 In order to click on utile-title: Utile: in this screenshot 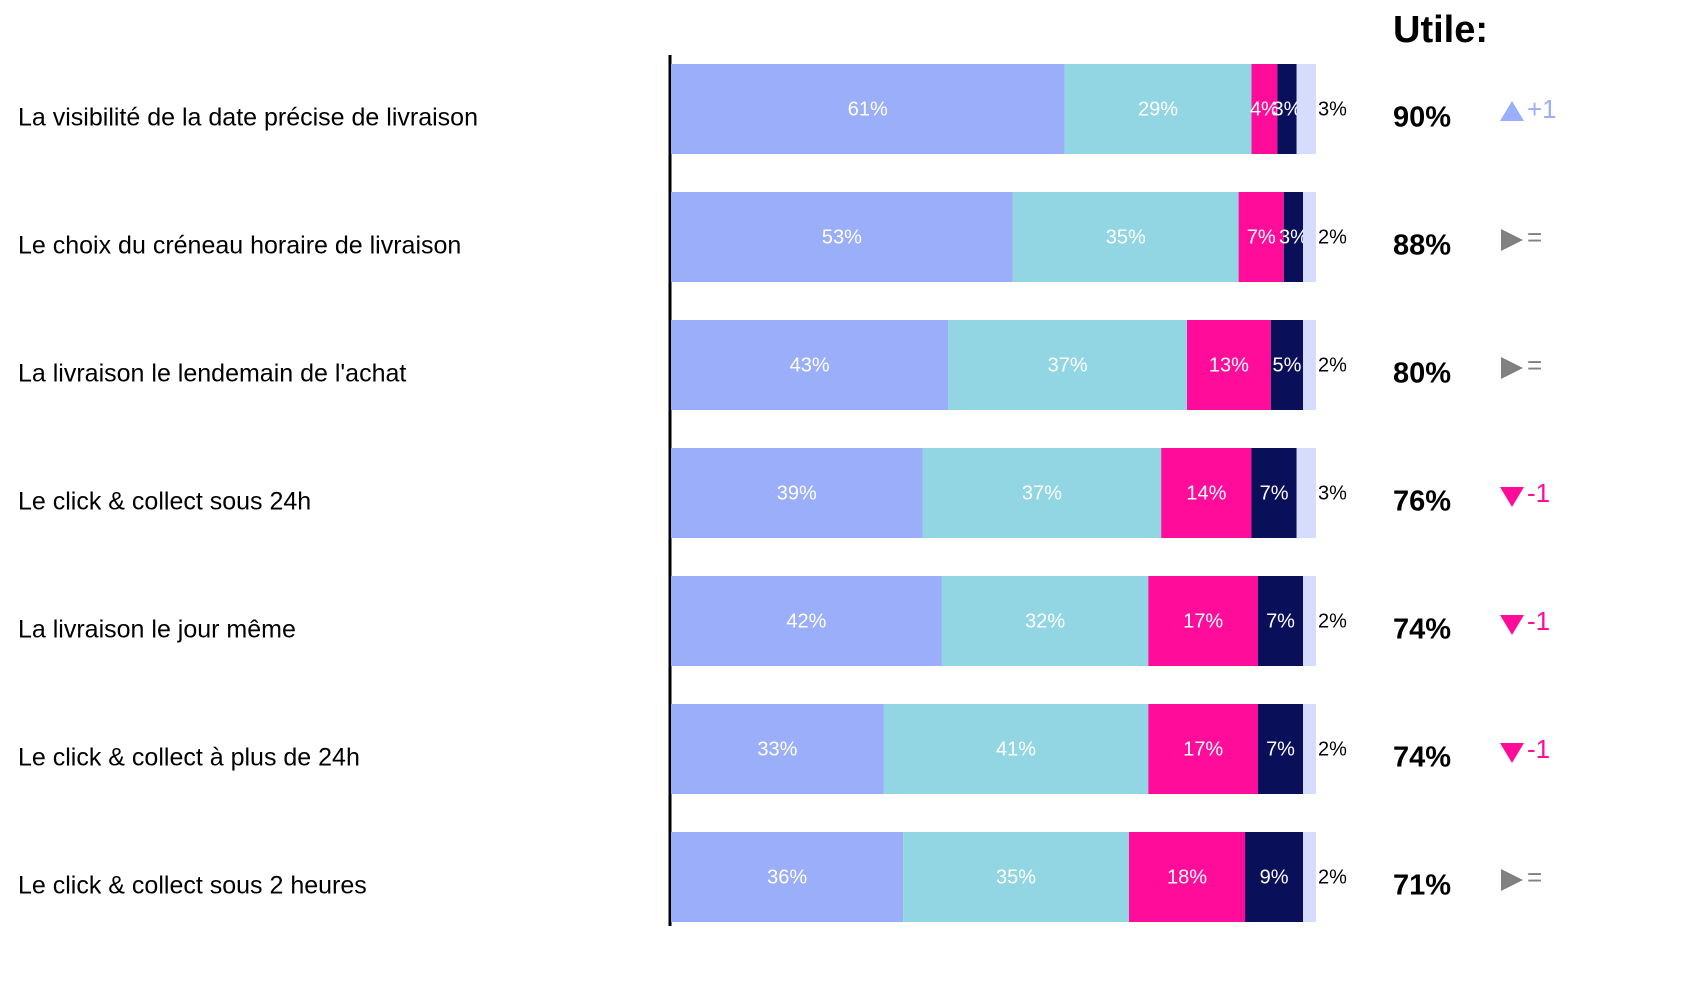, I will do `click(1440, 30)`.